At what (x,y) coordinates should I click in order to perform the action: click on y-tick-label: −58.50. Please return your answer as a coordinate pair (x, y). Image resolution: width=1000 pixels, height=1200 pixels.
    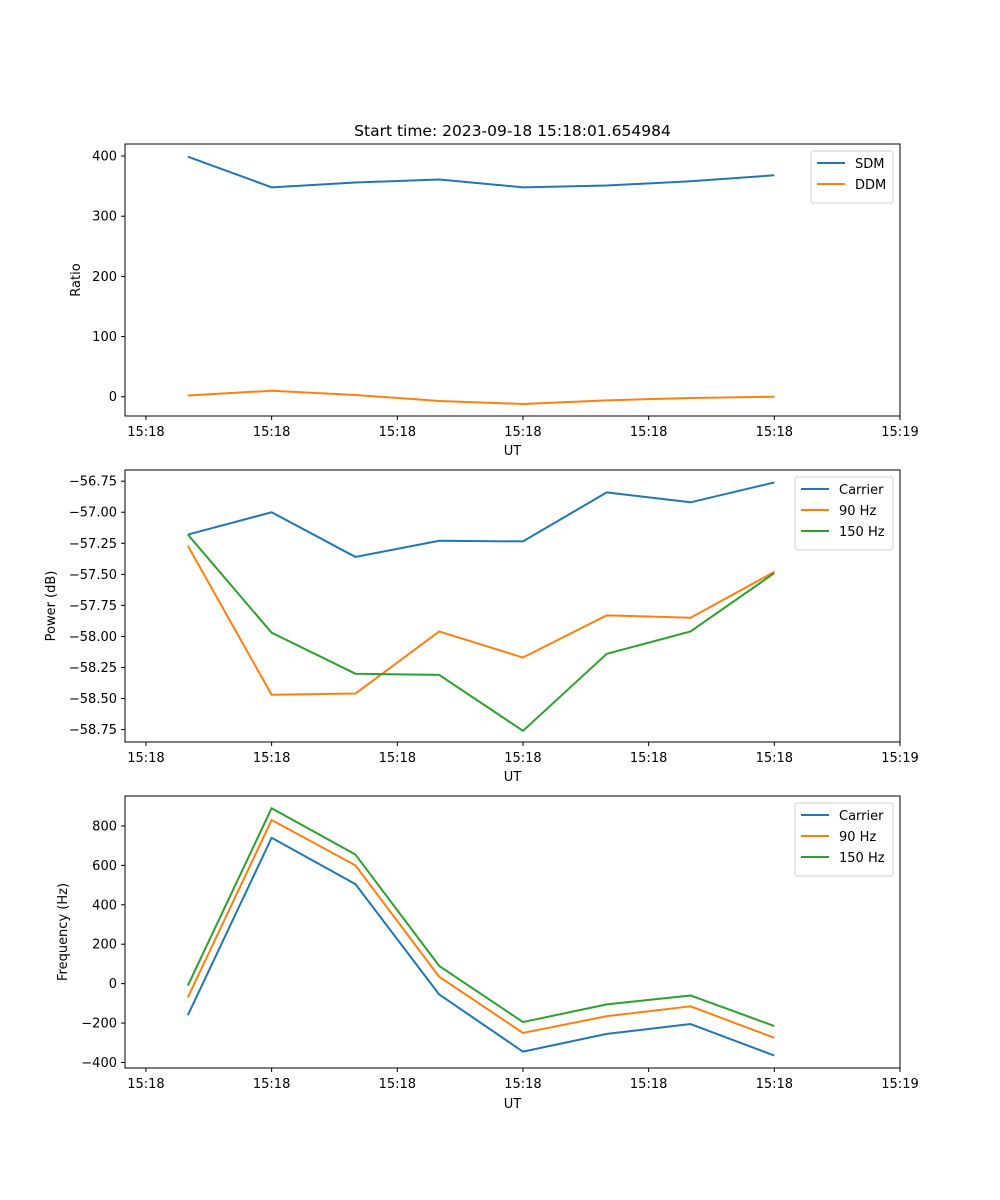
    Looking at the image, I should click on (93, 699).